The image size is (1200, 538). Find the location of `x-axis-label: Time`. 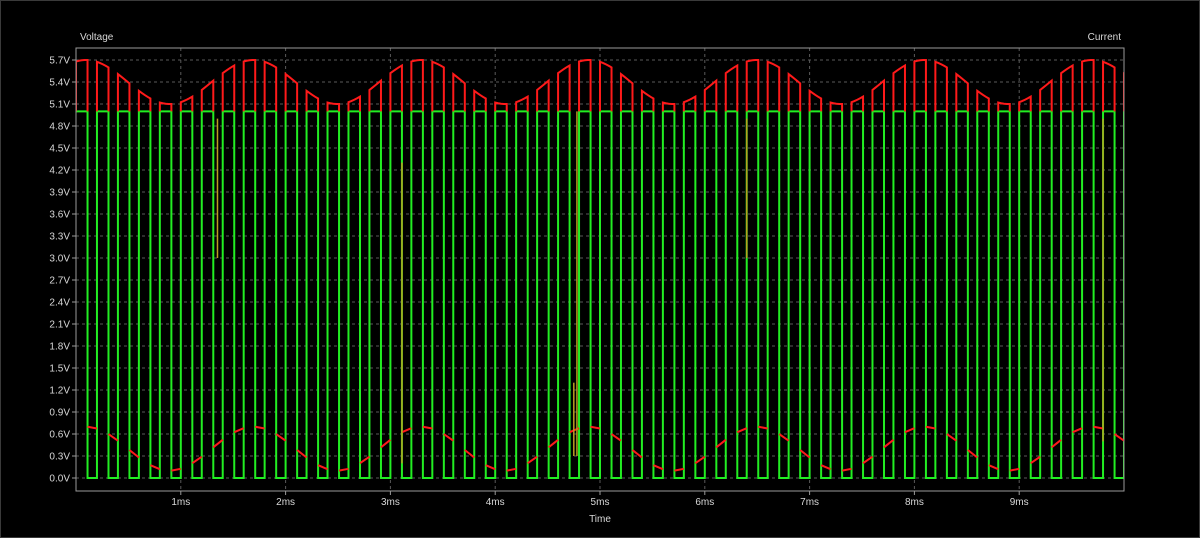

x-axis-label: Time is located at coordinates (600, 519).